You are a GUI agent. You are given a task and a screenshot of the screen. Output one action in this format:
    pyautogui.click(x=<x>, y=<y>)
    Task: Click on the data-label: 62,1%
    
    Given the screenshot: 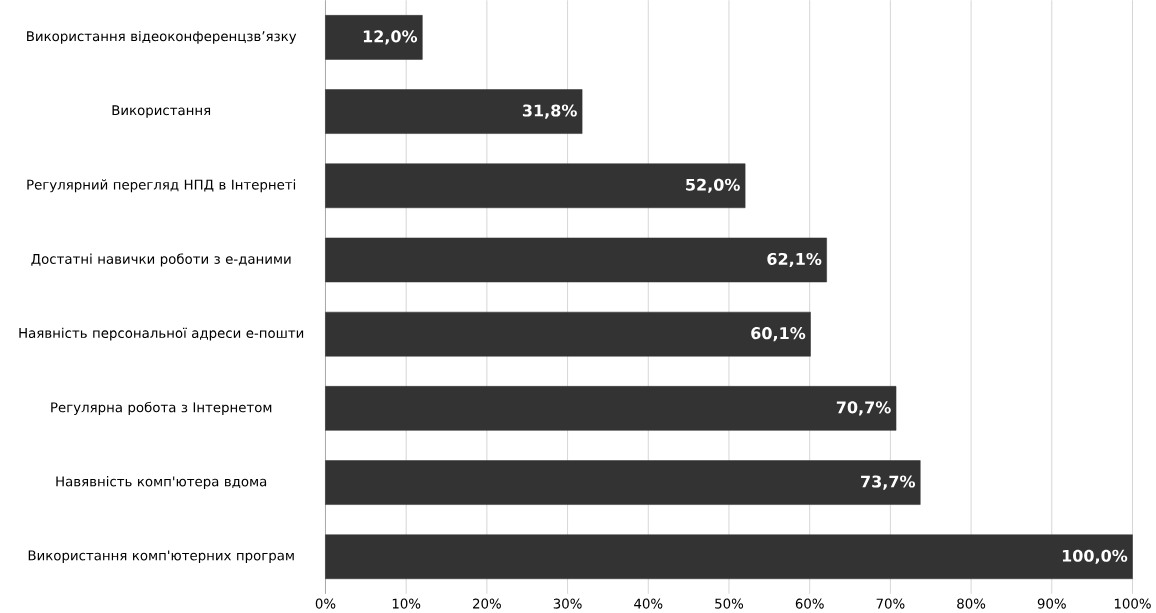 What is the action you would take?
    pyautogui.click(x=794, y=259)
    